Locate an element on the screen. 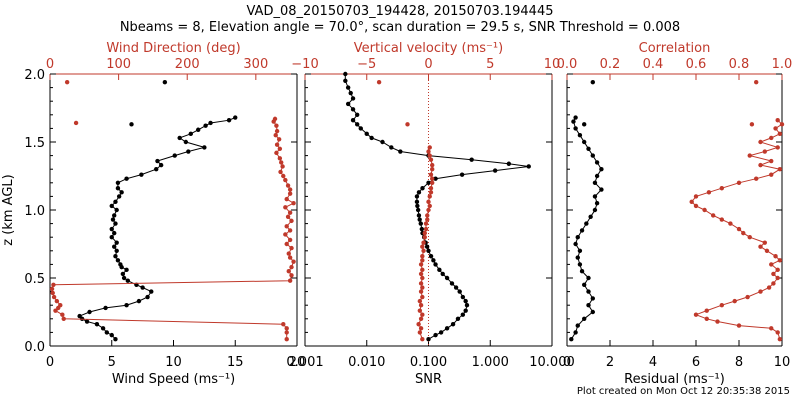 The height and width of the screenshot is (400, 800). bottom-tick-label: 0.001 is located at coordinates (304, 362).